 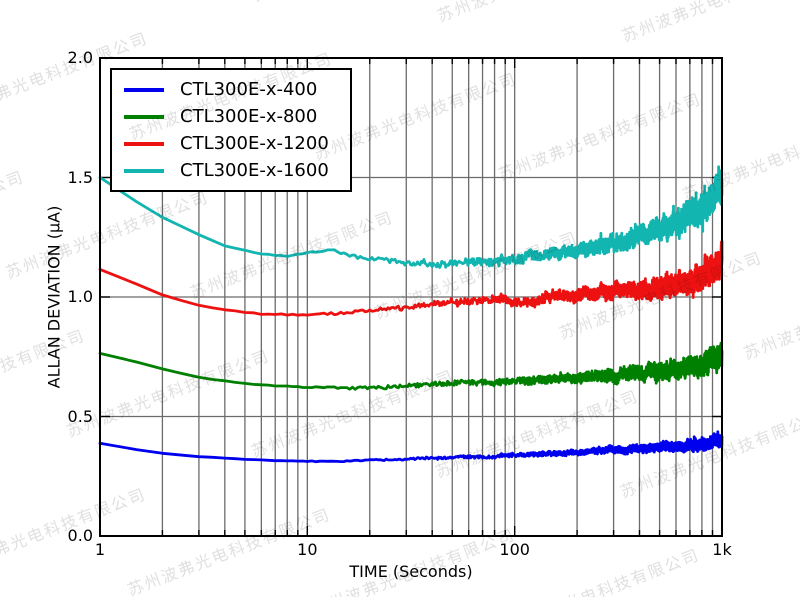 What do you see at coordinates (254, 170) in the screenshot?
I see `legend-label: CTL300E-x-1600` at bounding box center [254, 170].